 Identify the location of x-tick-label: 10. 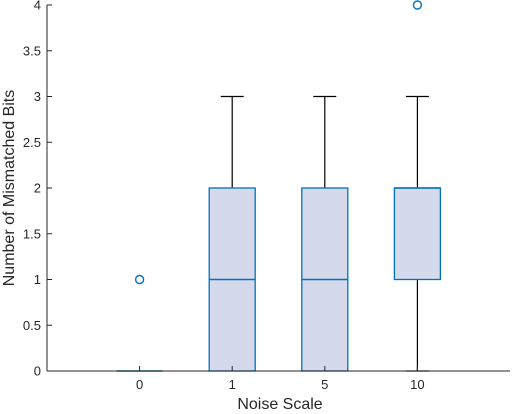
(417, 384).